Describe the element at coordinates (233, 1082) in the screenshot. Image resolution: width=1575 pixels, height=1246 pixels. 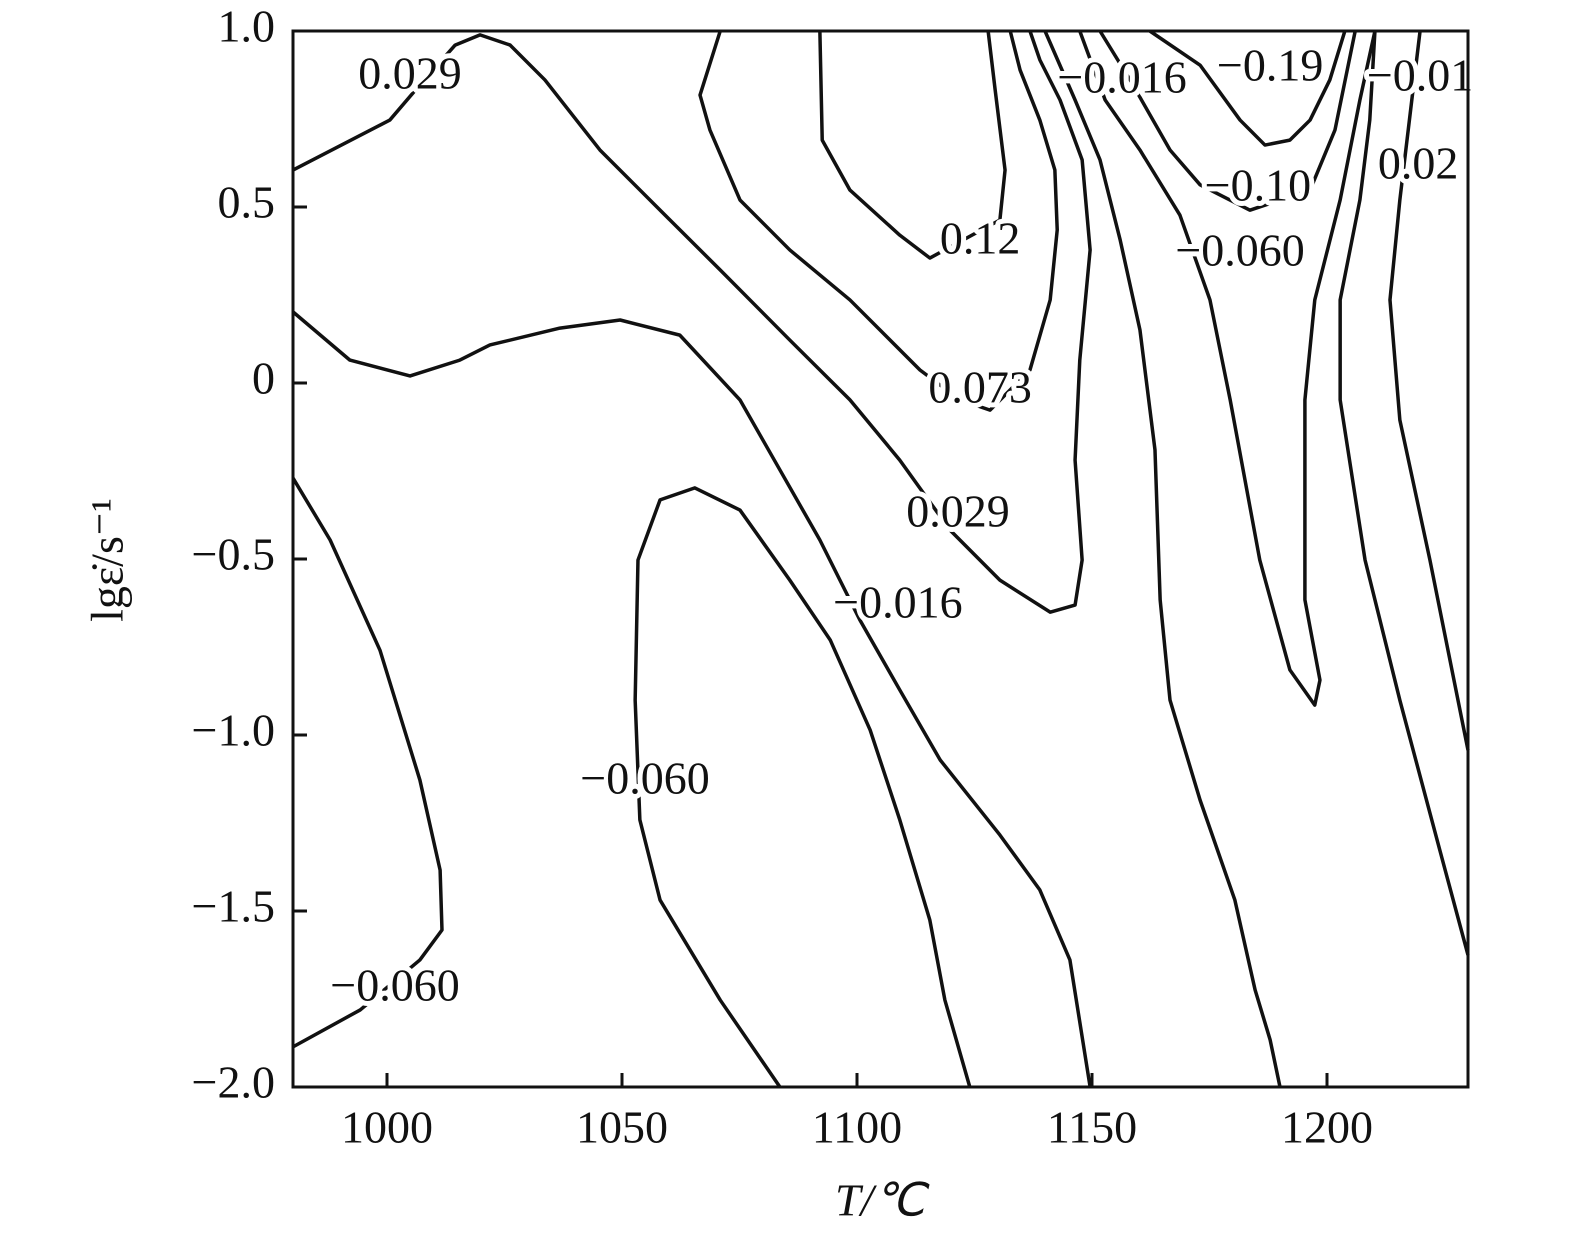
I see `y-tick-label: −2.0` at that location.